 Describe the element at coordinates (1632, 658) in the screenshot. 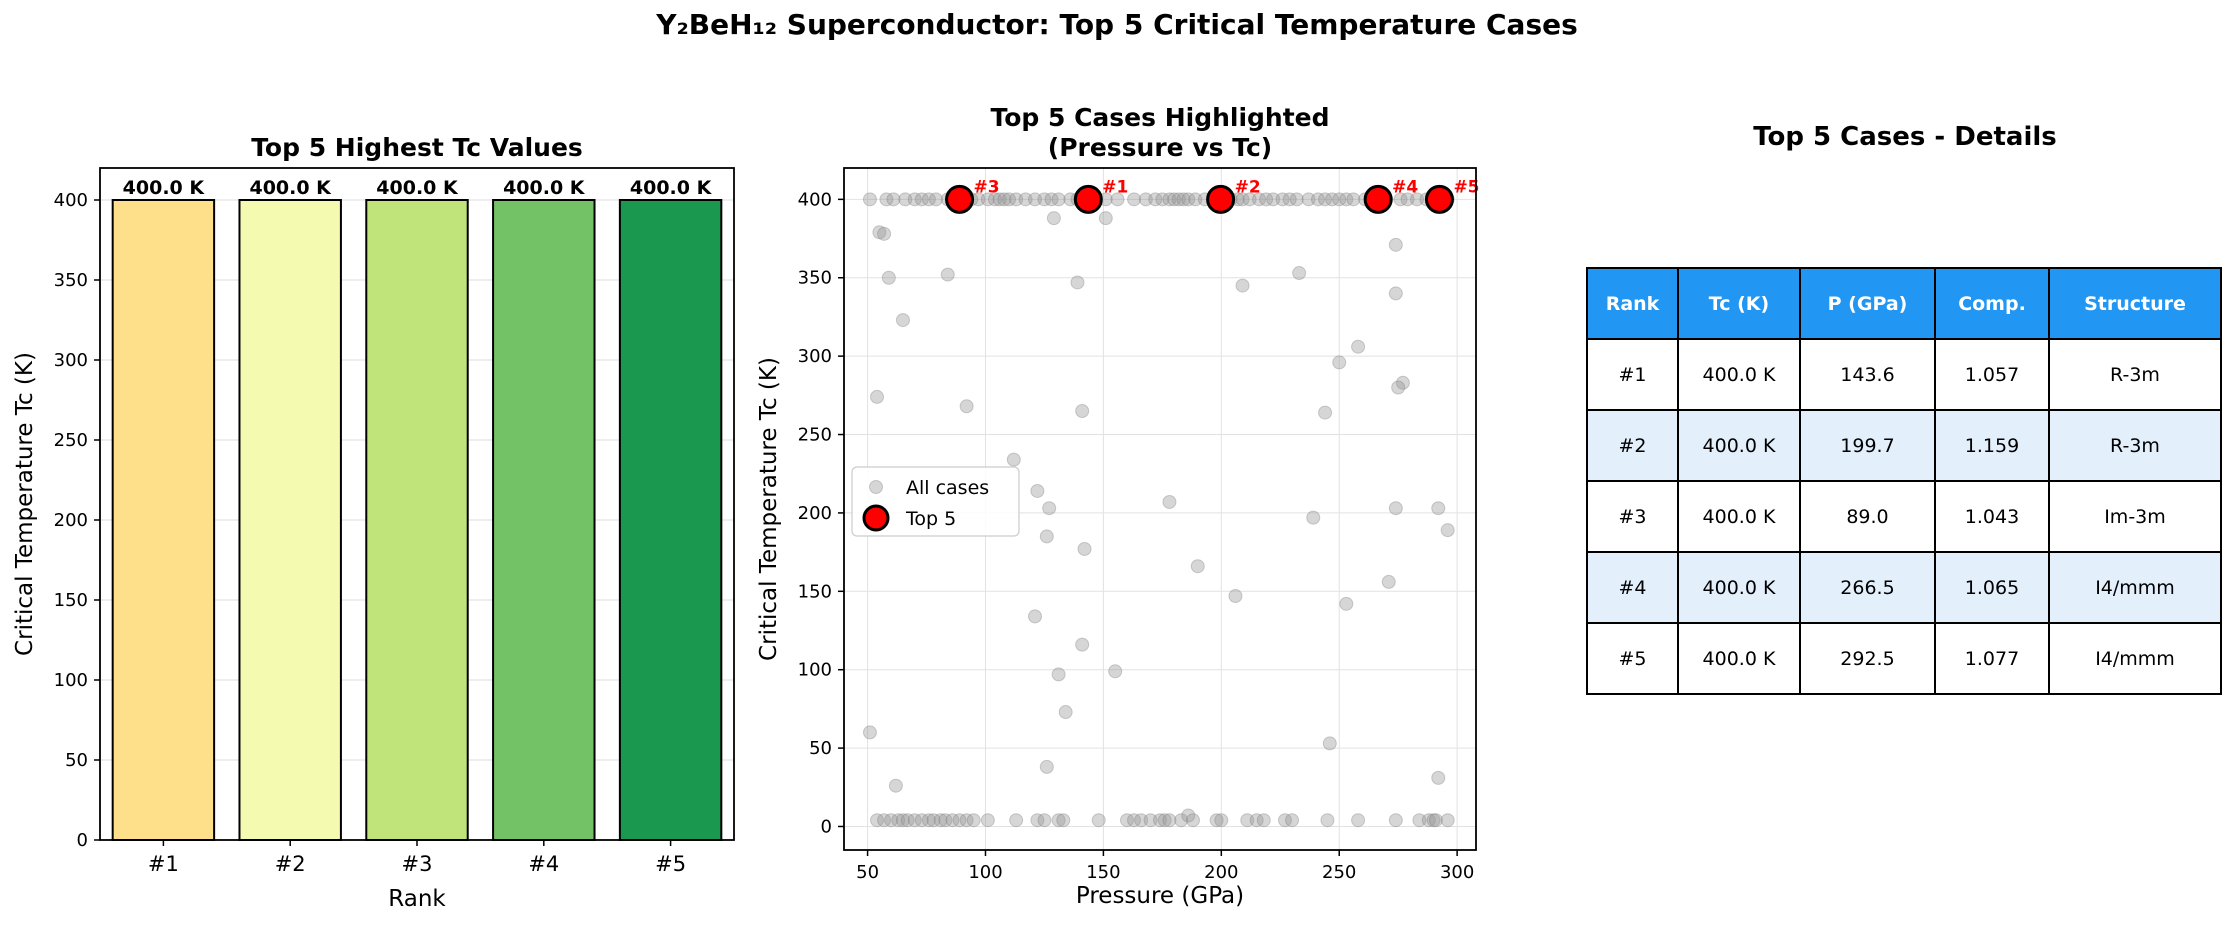

I see `table-cell: #5` at that location.